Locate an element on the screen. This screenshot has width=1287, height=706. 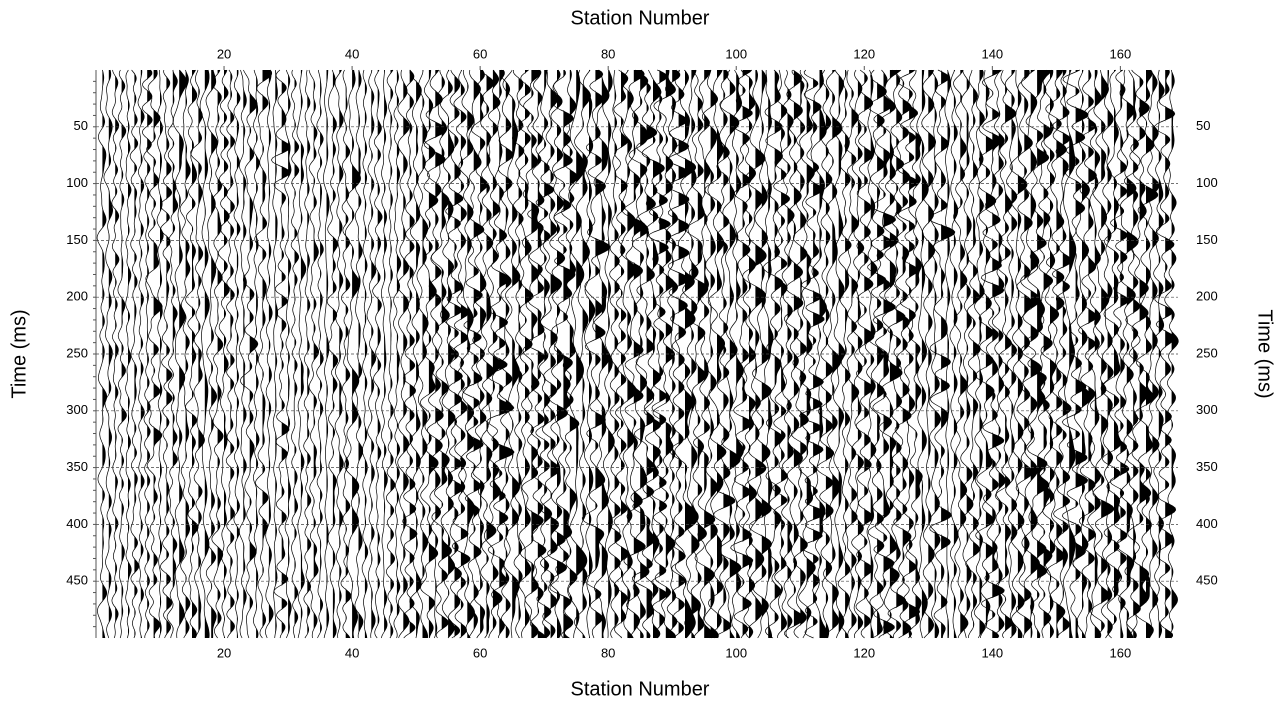
y-axis-title-left: Time (ms) is located at coordinates (19, 353).